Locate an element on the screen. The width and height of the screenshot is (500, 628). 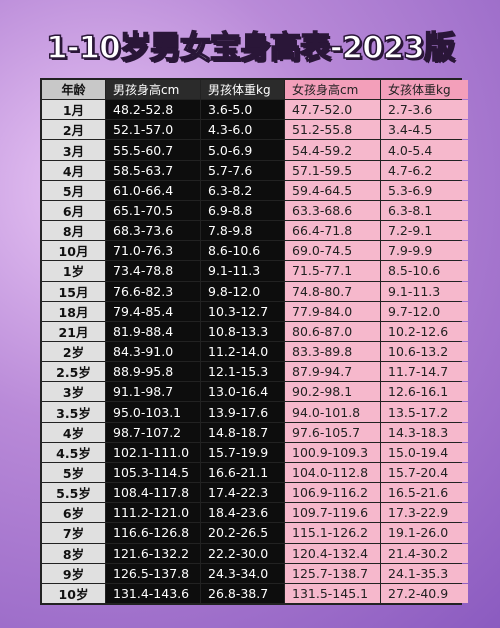
age-cell: 5月 is located at coordinates (73, 190).